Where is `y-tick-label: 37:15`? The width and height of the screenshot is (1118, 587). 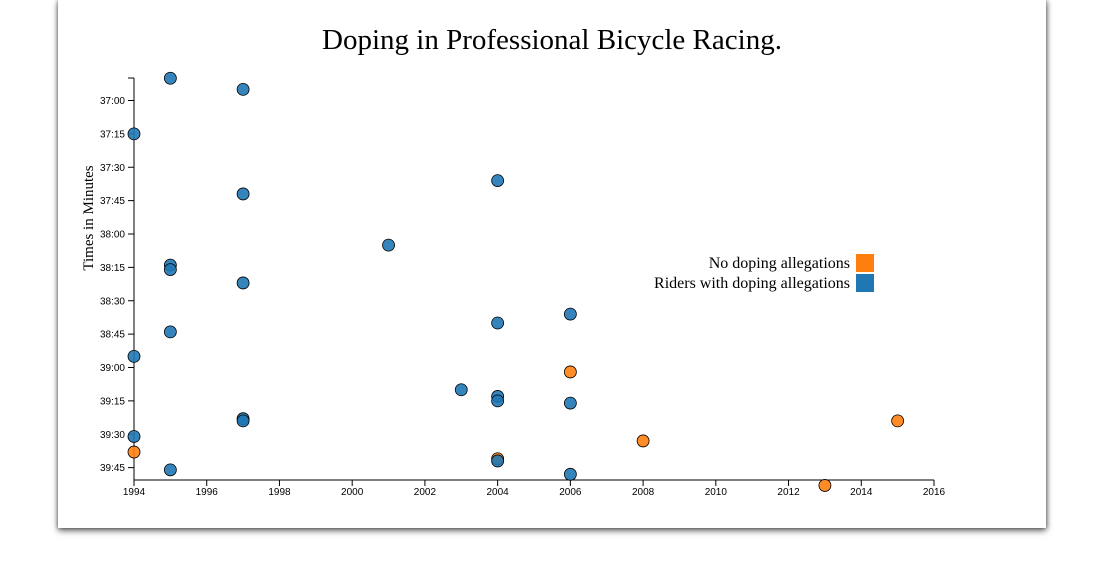
y-tick-label: 37:15 is located at coordinates (112, 134).